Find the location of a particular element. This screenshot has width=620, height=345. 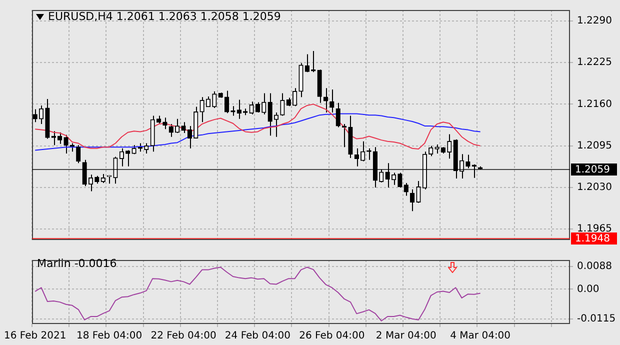

ref-line-label: 1.2059 is located at coordinates (592, 170).